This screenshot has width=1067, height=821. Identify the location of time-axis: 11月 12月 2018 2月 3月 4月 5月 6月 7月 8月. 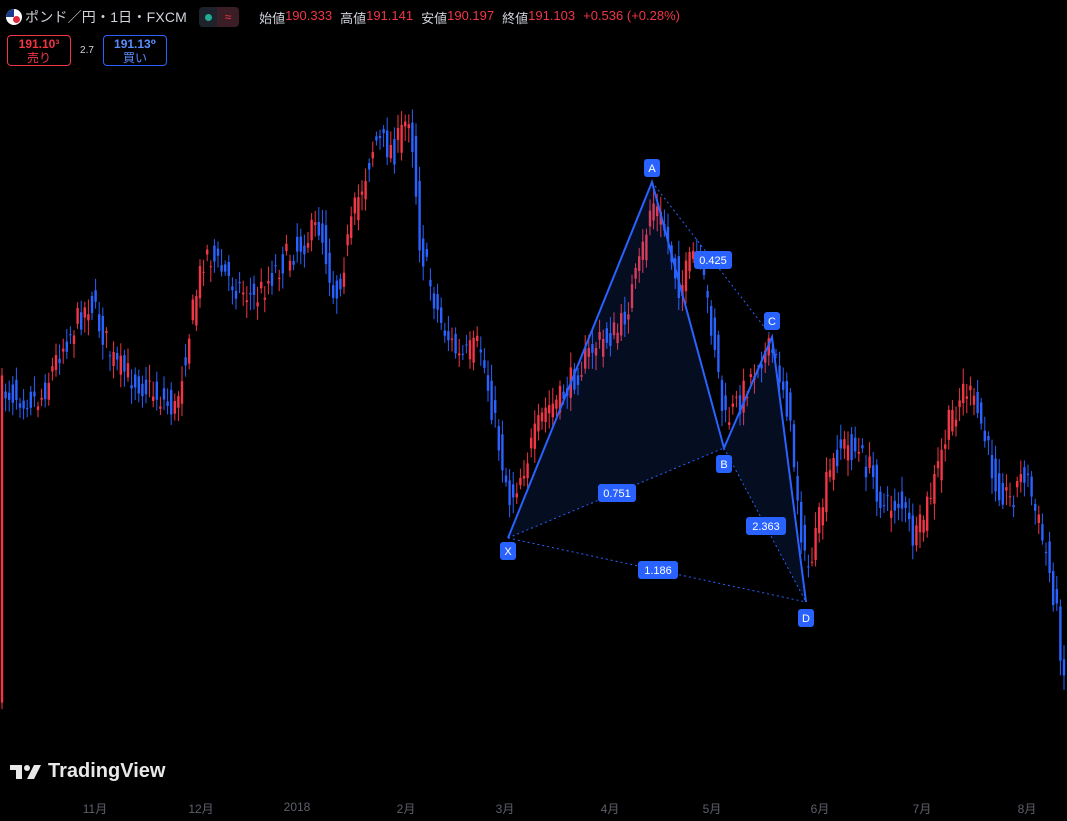
(533, 807).